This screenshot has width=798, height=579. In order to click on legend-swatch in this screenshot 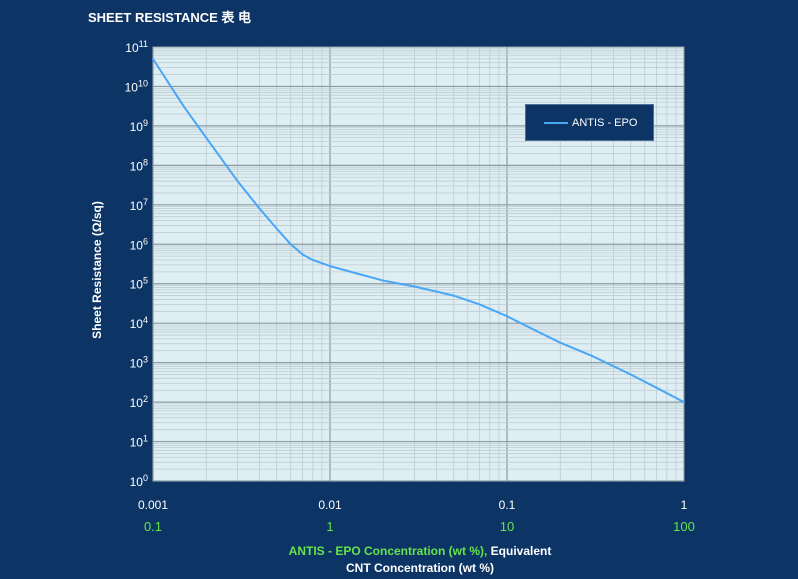, I will do `click(556, 122)`.